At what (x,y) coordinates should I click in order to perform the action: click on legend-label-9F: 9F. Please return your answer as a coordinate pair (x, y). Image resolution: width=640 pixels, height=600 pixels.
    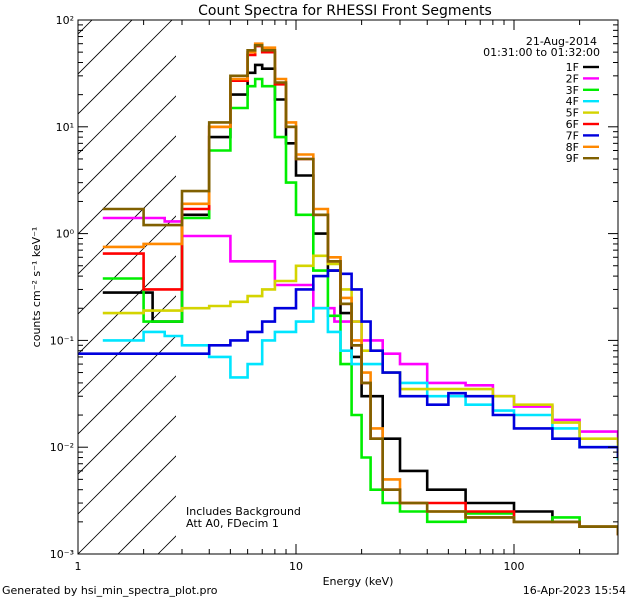
    Looking at the image, I should click on (572, 158).